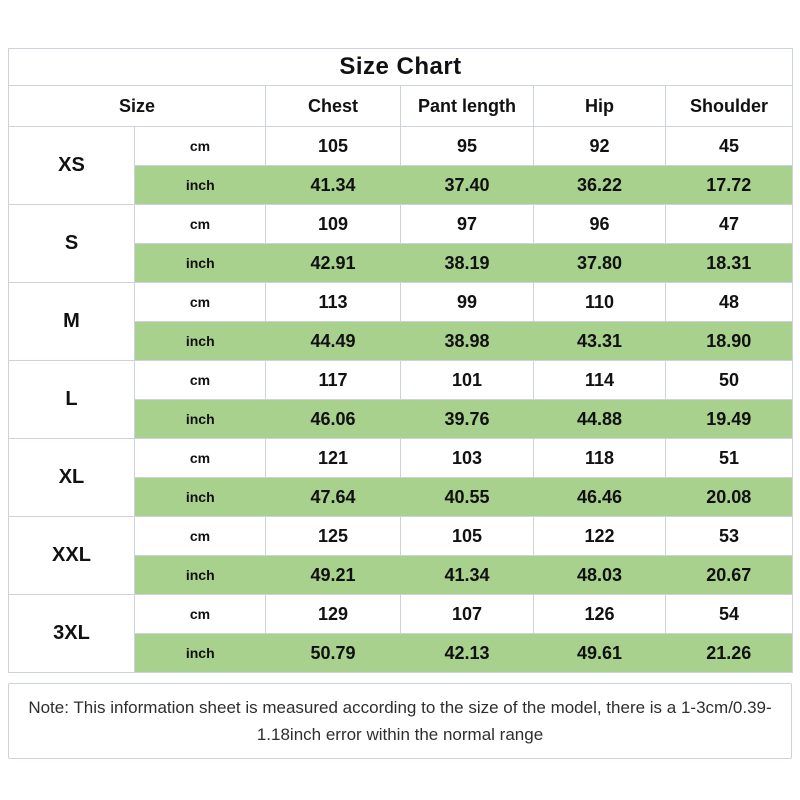 The height and width of the screenshot is (800, 800). Describe the element at coordinates (333, 341) in the screenshot. I see `measurement-value-inch: 44.49` at that location.